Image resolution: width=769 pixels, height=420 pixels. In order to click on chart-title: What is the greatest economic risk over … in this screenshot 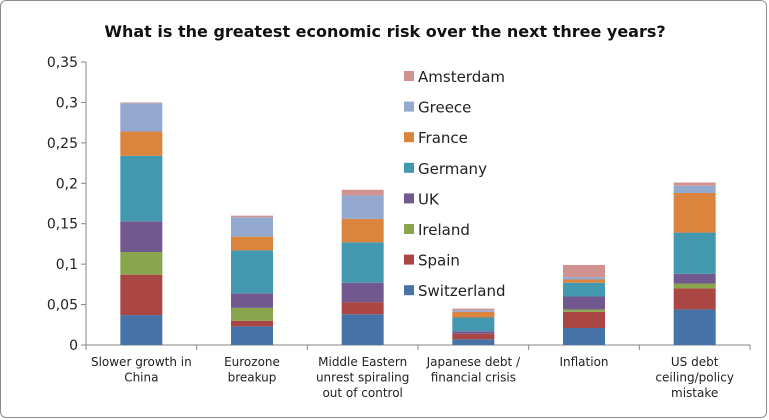, I will do `click(384, 31)`.